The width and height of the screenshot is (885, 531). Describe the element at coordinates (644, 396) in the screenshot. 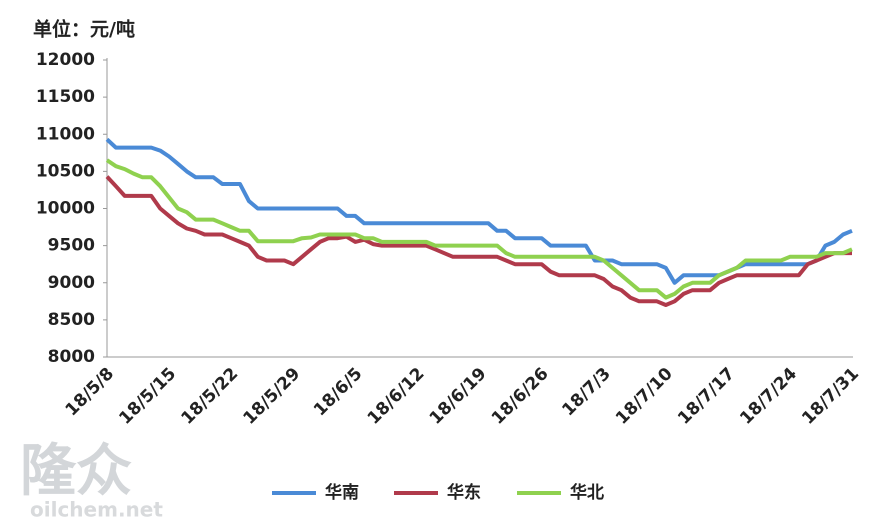

I see `x-tick-label: 18/7/10` at that location.